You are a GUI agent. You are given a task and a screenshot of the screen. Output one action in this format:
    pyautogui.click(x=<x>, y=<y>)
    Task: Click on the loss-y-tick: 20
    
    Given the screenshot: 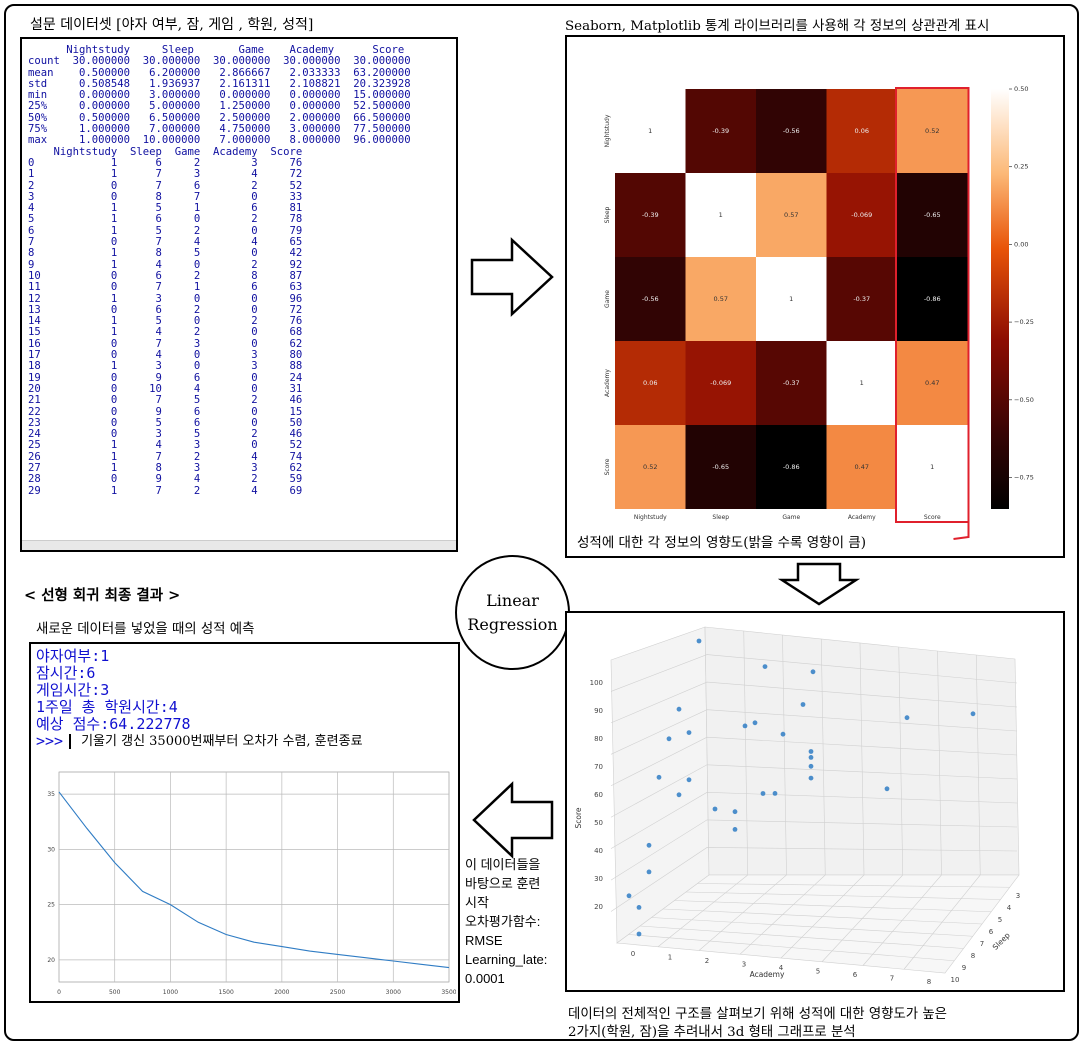 What is the action you would take?
    pyautogui.click(x=51, y=960)
    